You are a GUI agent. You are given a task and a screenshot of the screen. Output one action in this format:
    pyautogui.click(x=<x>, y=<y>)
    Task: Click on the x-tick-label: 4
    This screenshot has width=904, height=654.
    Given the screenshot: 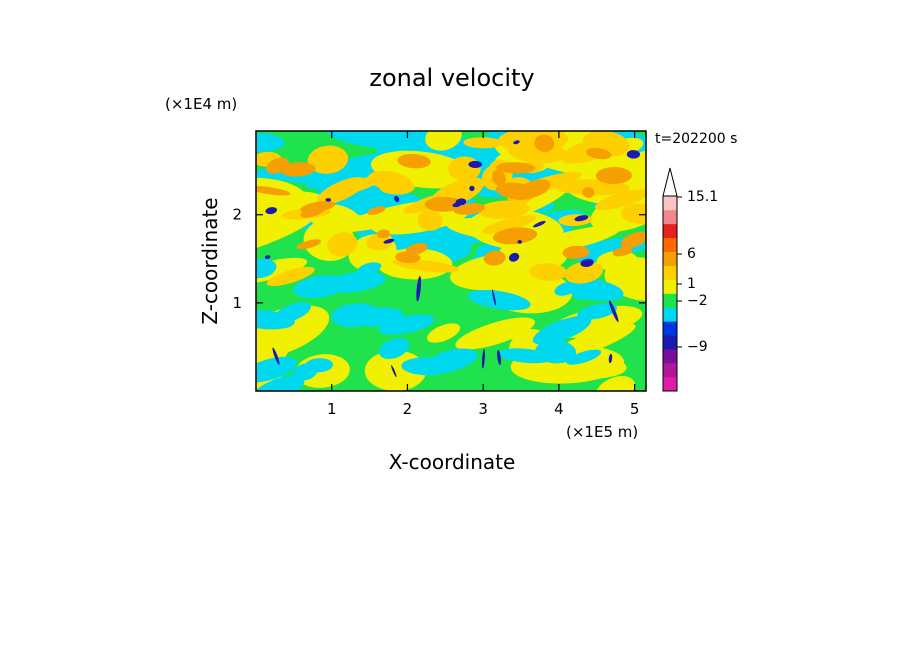 What is the action you would take?
    pyautogui.click(x=559, y=409)
    